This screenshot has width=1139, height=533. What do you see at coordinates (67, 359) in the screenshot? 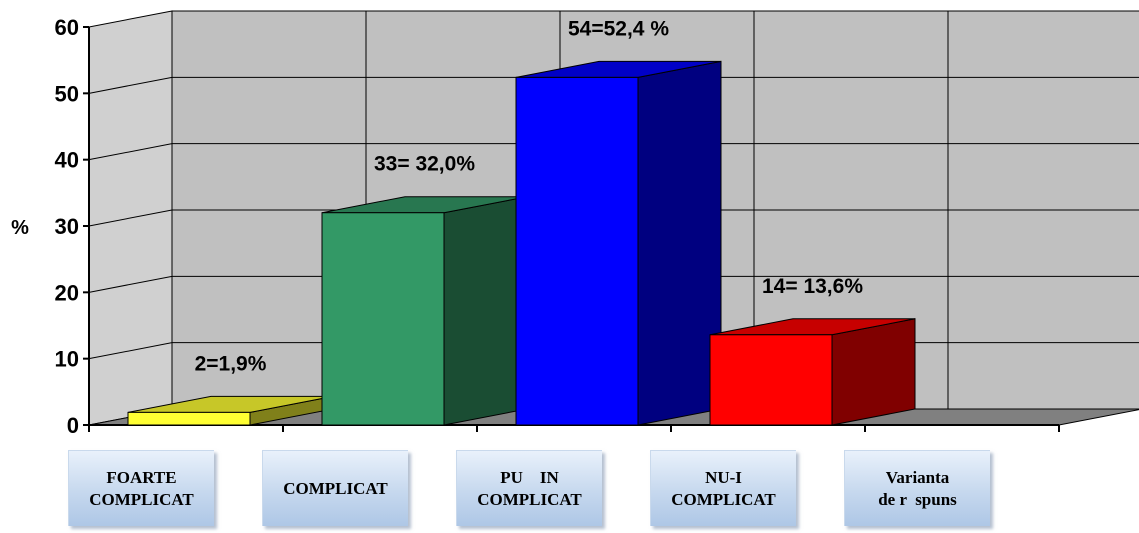
I see `y-tick-label: 10` at bounding box center [67, 359].